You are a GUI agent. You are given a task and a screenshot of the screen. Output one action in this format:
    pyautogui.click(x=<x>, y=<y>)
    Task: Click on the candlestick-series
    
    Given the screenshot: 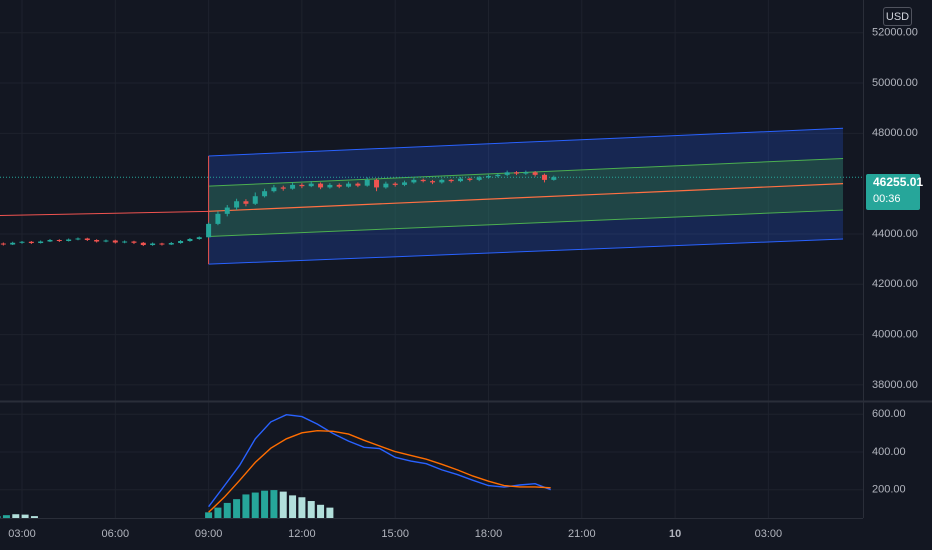 What is the action you would take?
    pyautogui.click(x=278, y=208)
    